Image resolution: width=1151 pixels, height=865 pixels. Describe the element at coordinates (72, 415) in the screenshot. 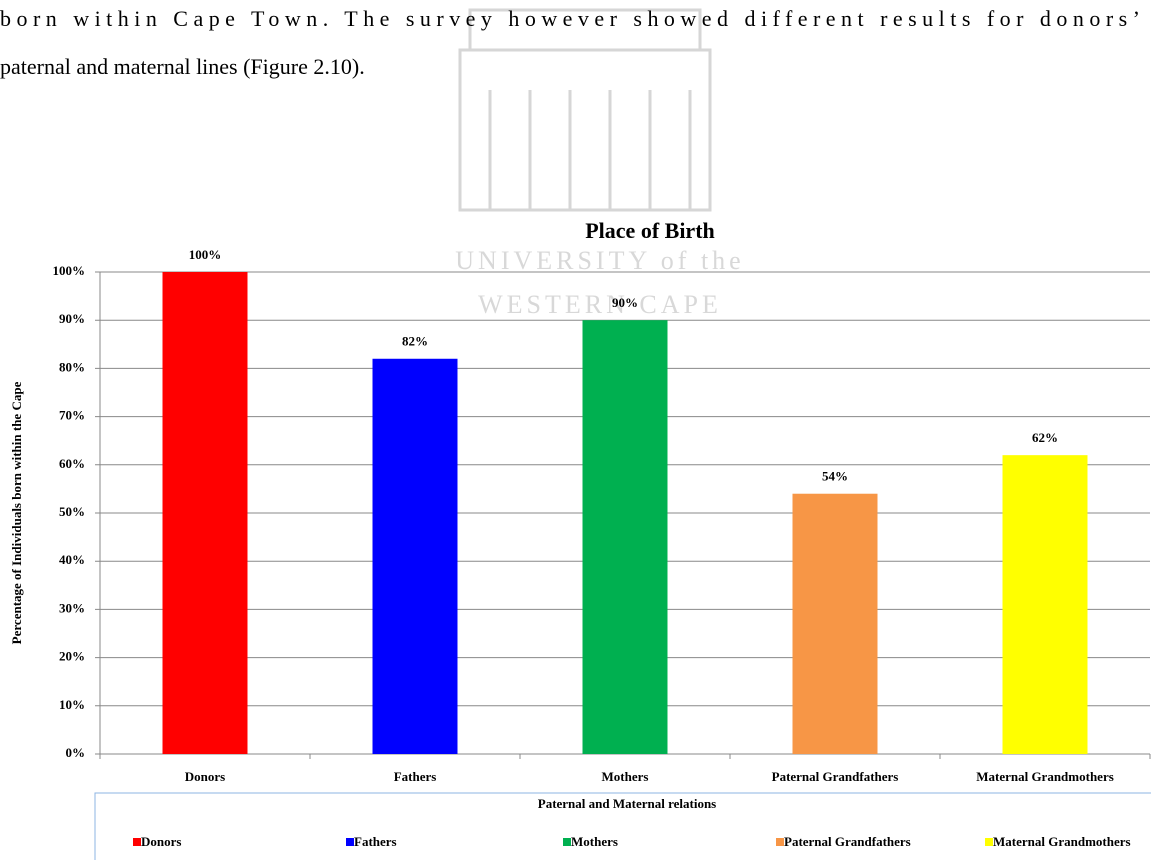

I see `y-tick-label: 70%` at that location.